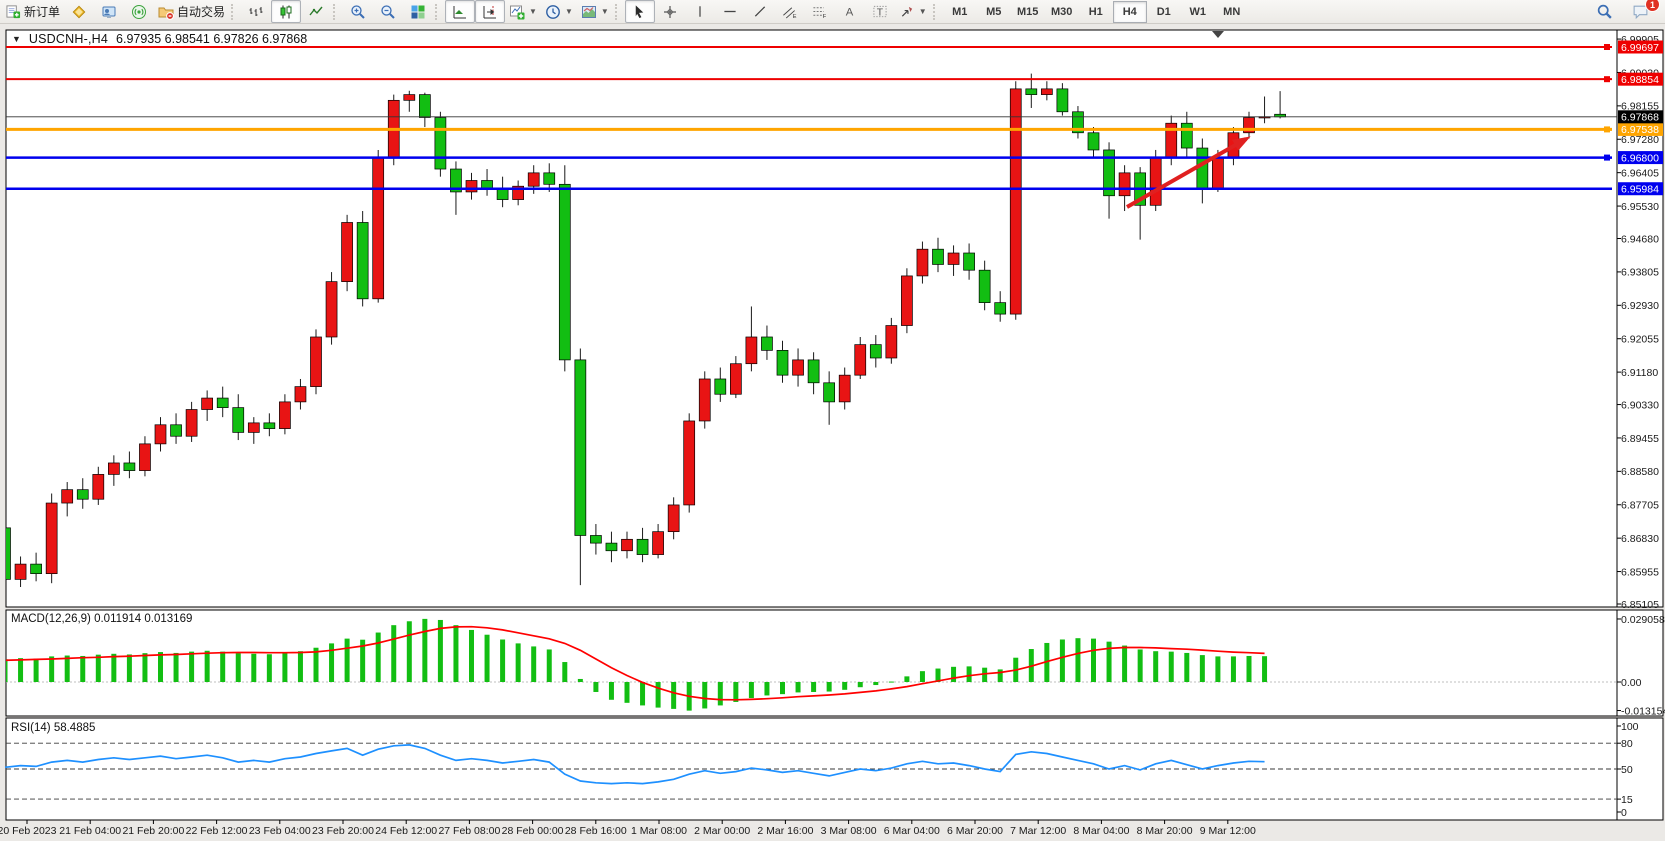  What do you see at coordinates (785, 831) in the screenshot?
I see `svg-text: 2 Mar 16:00` at bounding box center [785, 831].